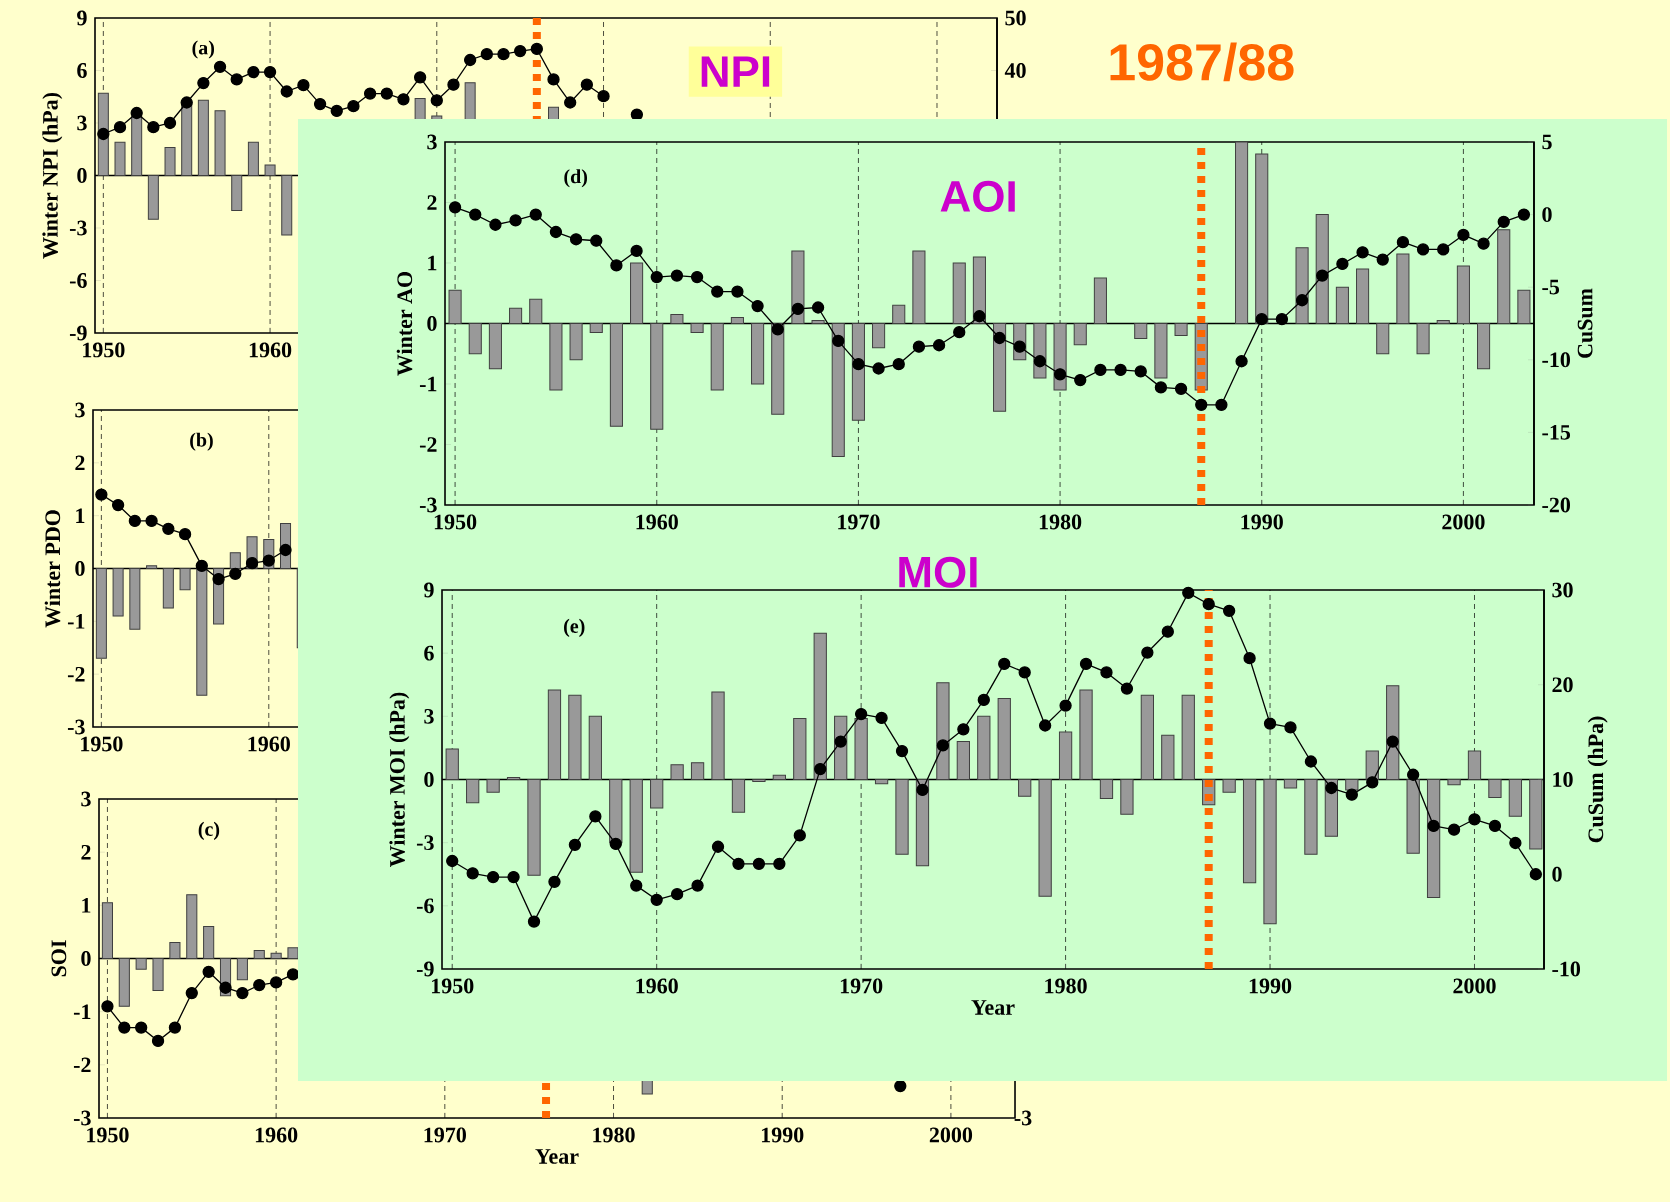 The image size is (1670, 1202). Describe the element at coordinates (425, 969) in the screenshot. I see `y-tick-label: -9` at that location.